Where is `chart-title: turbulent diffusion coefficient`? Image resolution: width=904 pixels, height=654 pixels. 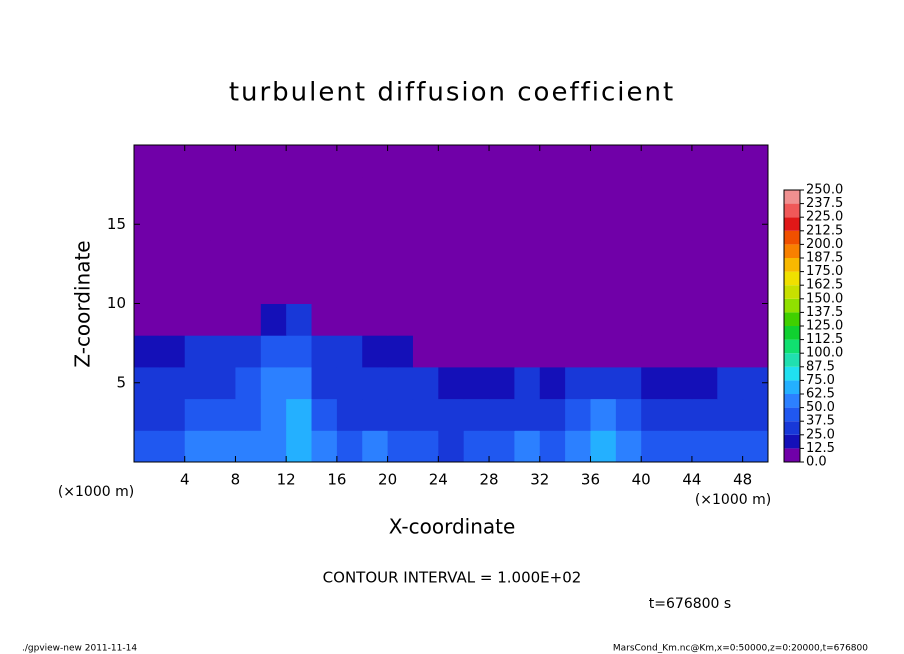 chart-title: turbulent diffusion coefficient is located at coordinates (452, 93).